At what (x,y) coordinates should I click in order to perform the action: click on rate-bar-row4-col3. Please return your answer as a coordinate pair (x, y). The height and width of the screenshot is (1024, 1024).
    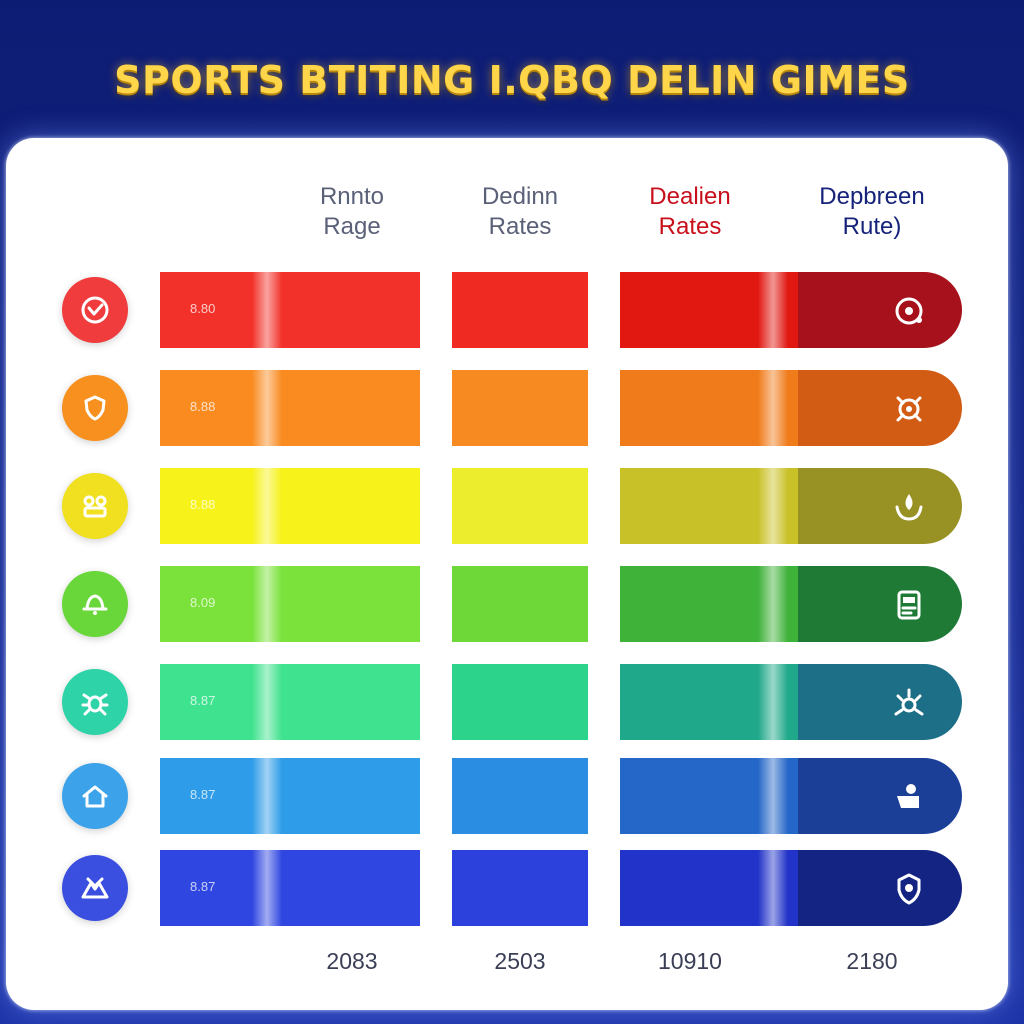
    Looking at the image, I should click on (709, 604).